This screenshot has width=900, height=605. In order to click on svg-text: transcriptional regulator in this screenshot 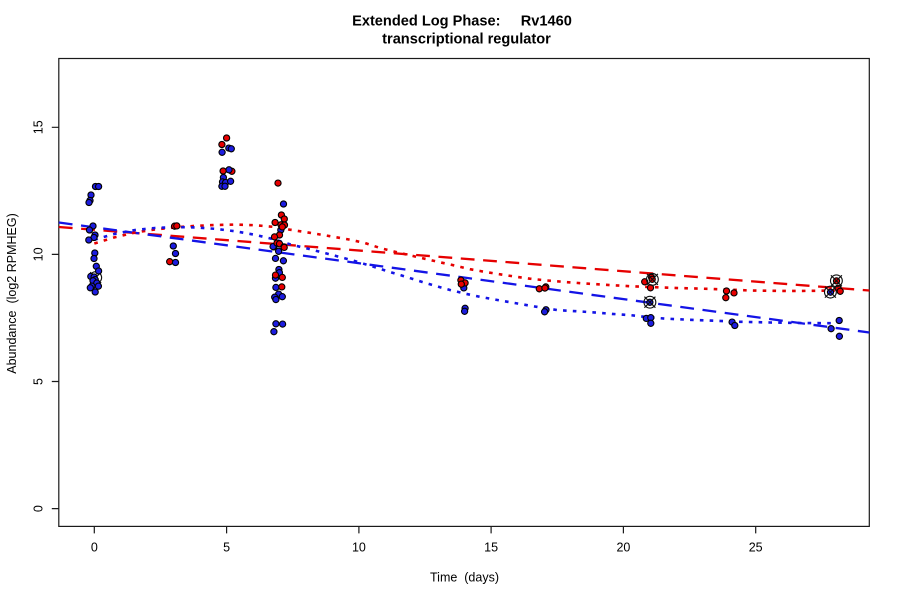, I will do `click(466, 39)`.